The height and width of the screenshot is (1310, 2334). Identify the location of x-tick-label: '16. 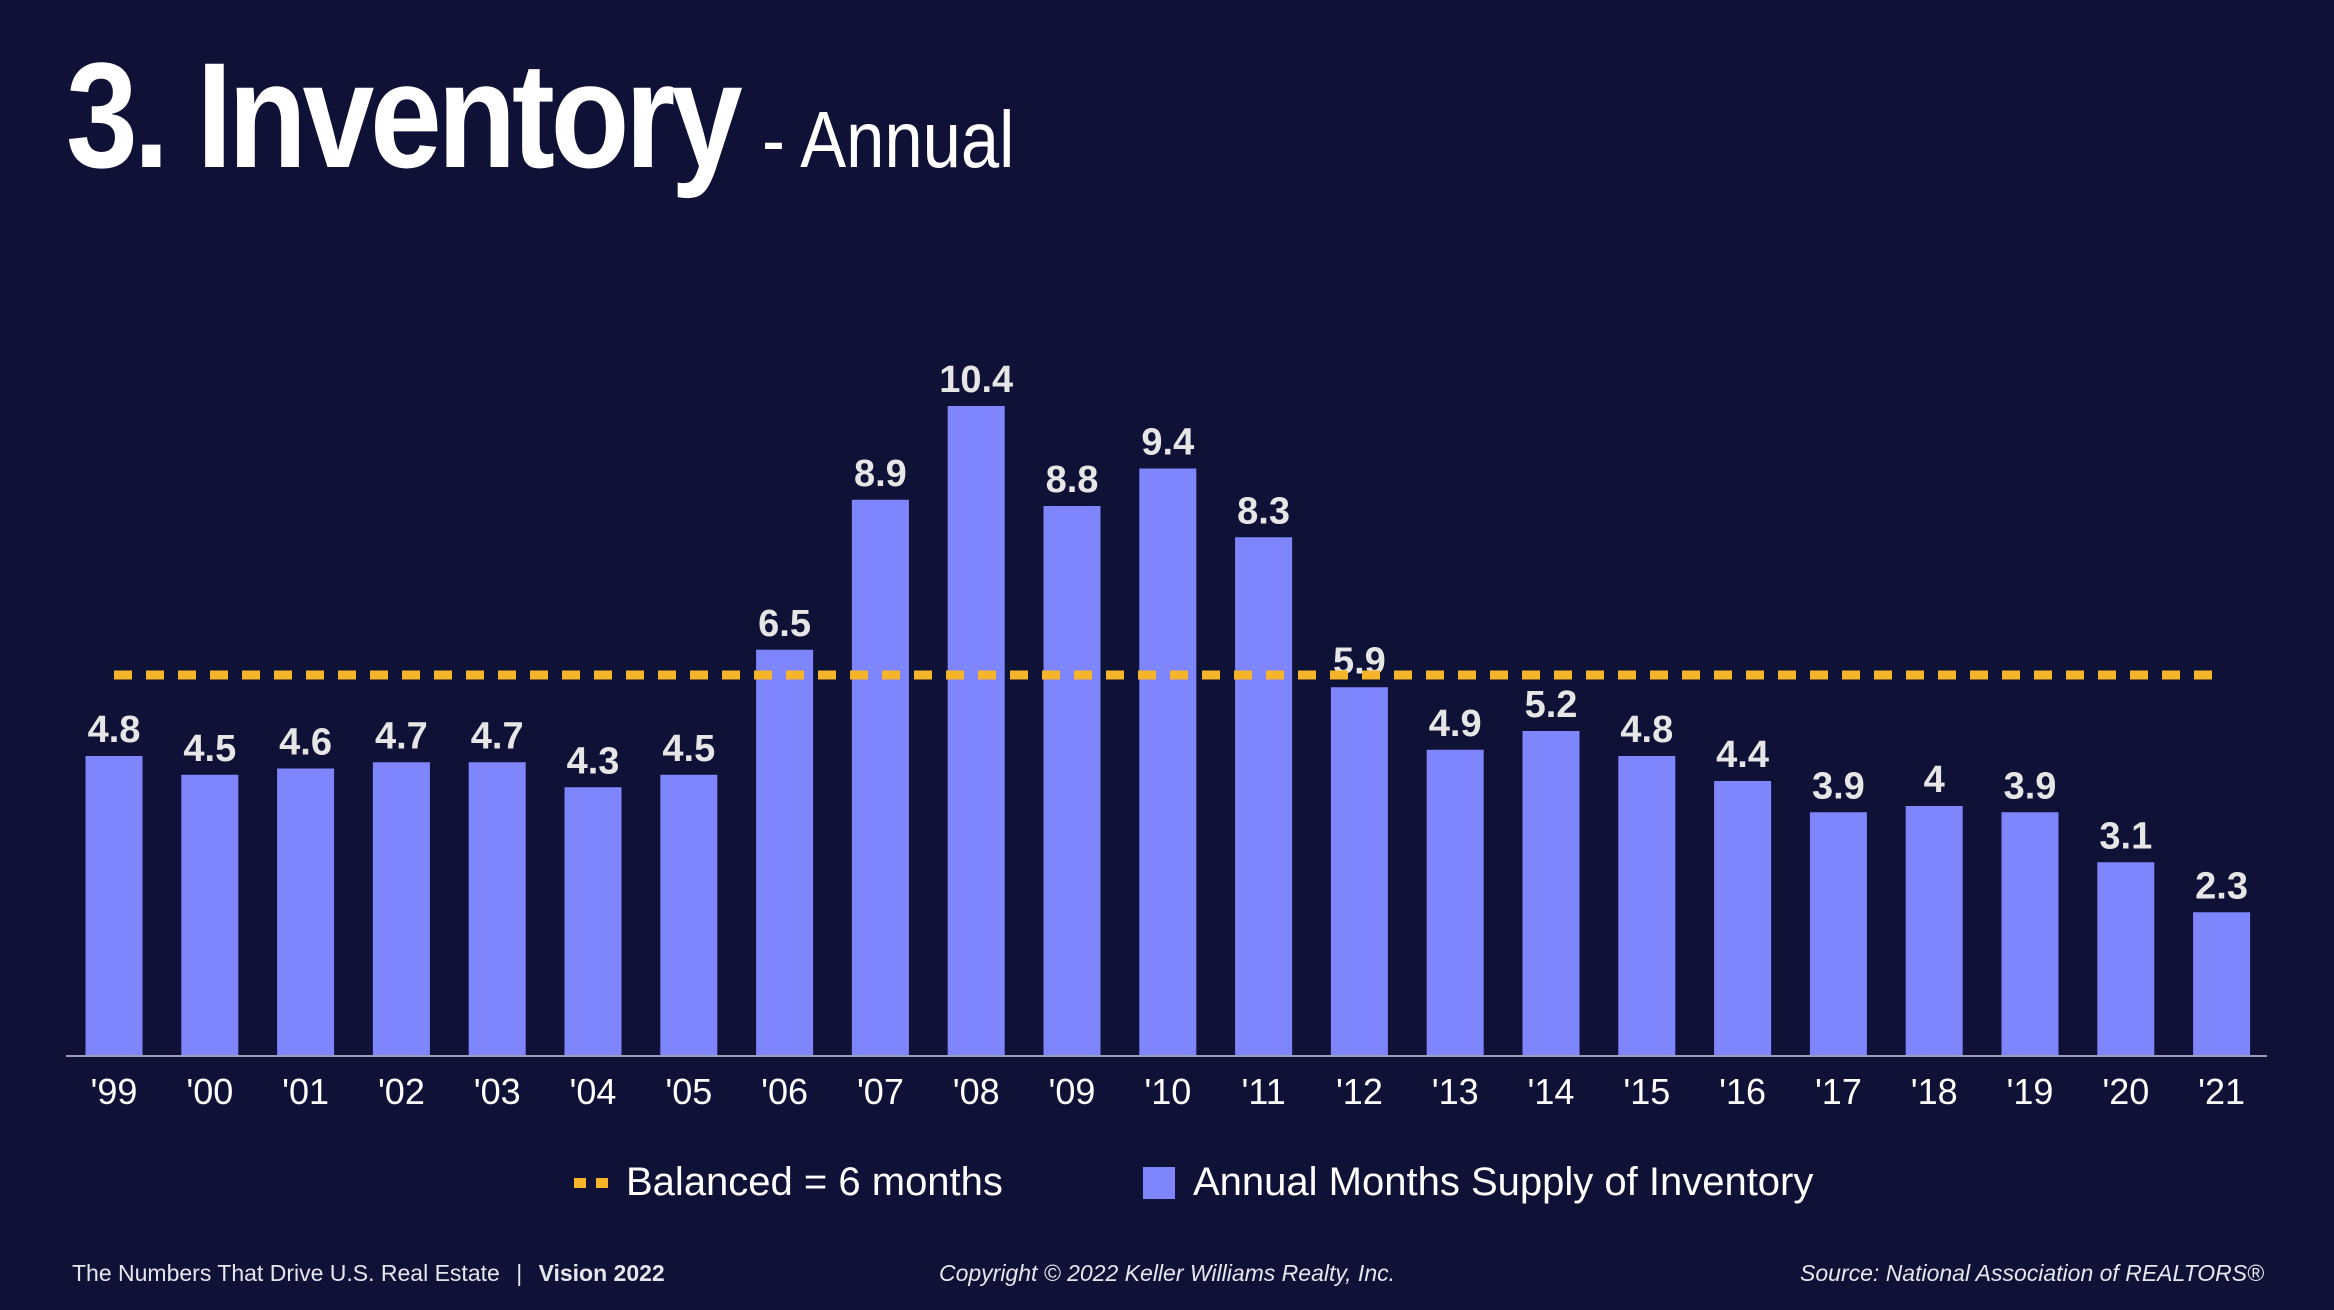
(1742, 1091).